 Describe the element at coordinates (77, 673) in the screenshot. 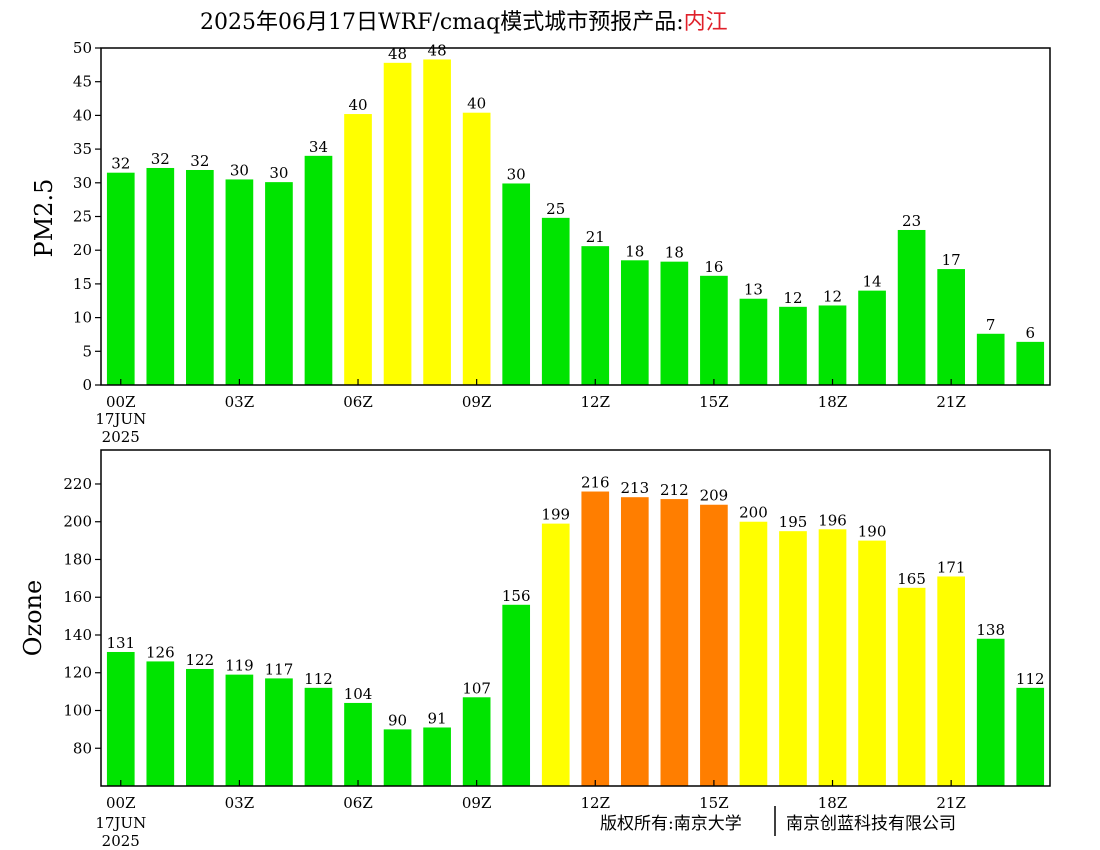

I see `ozone-y-tick-label: 120` at that location.